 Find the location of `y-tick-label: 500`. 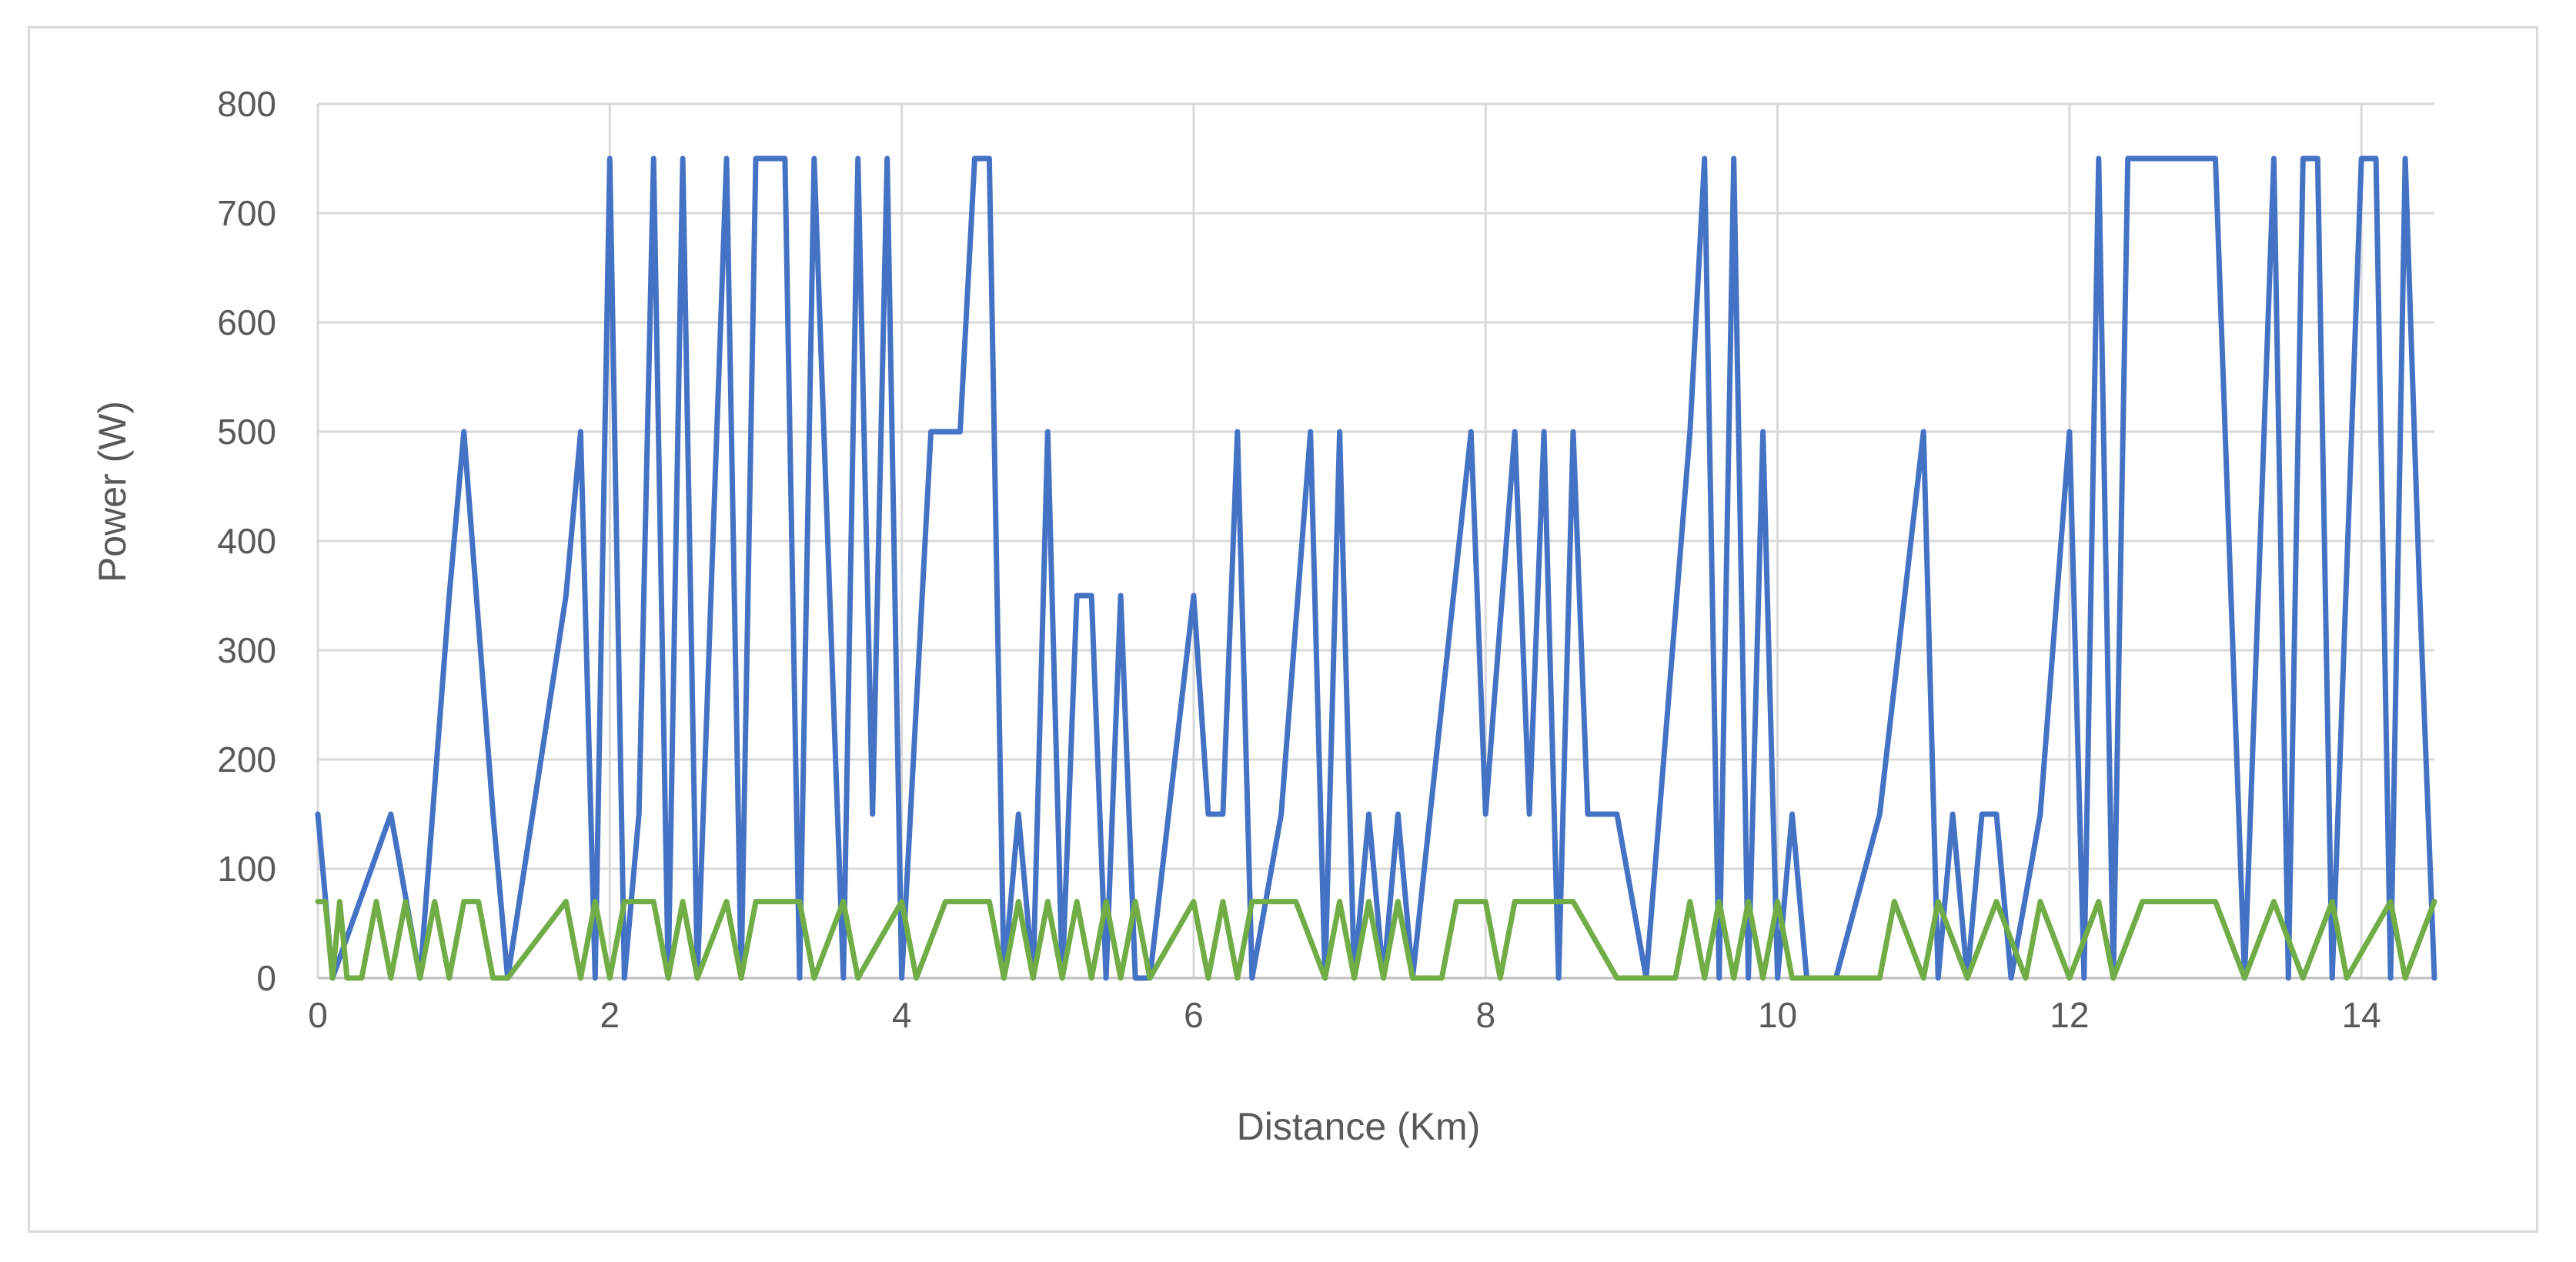

y-tick-label: 500 is located at coordinates (246, 432).